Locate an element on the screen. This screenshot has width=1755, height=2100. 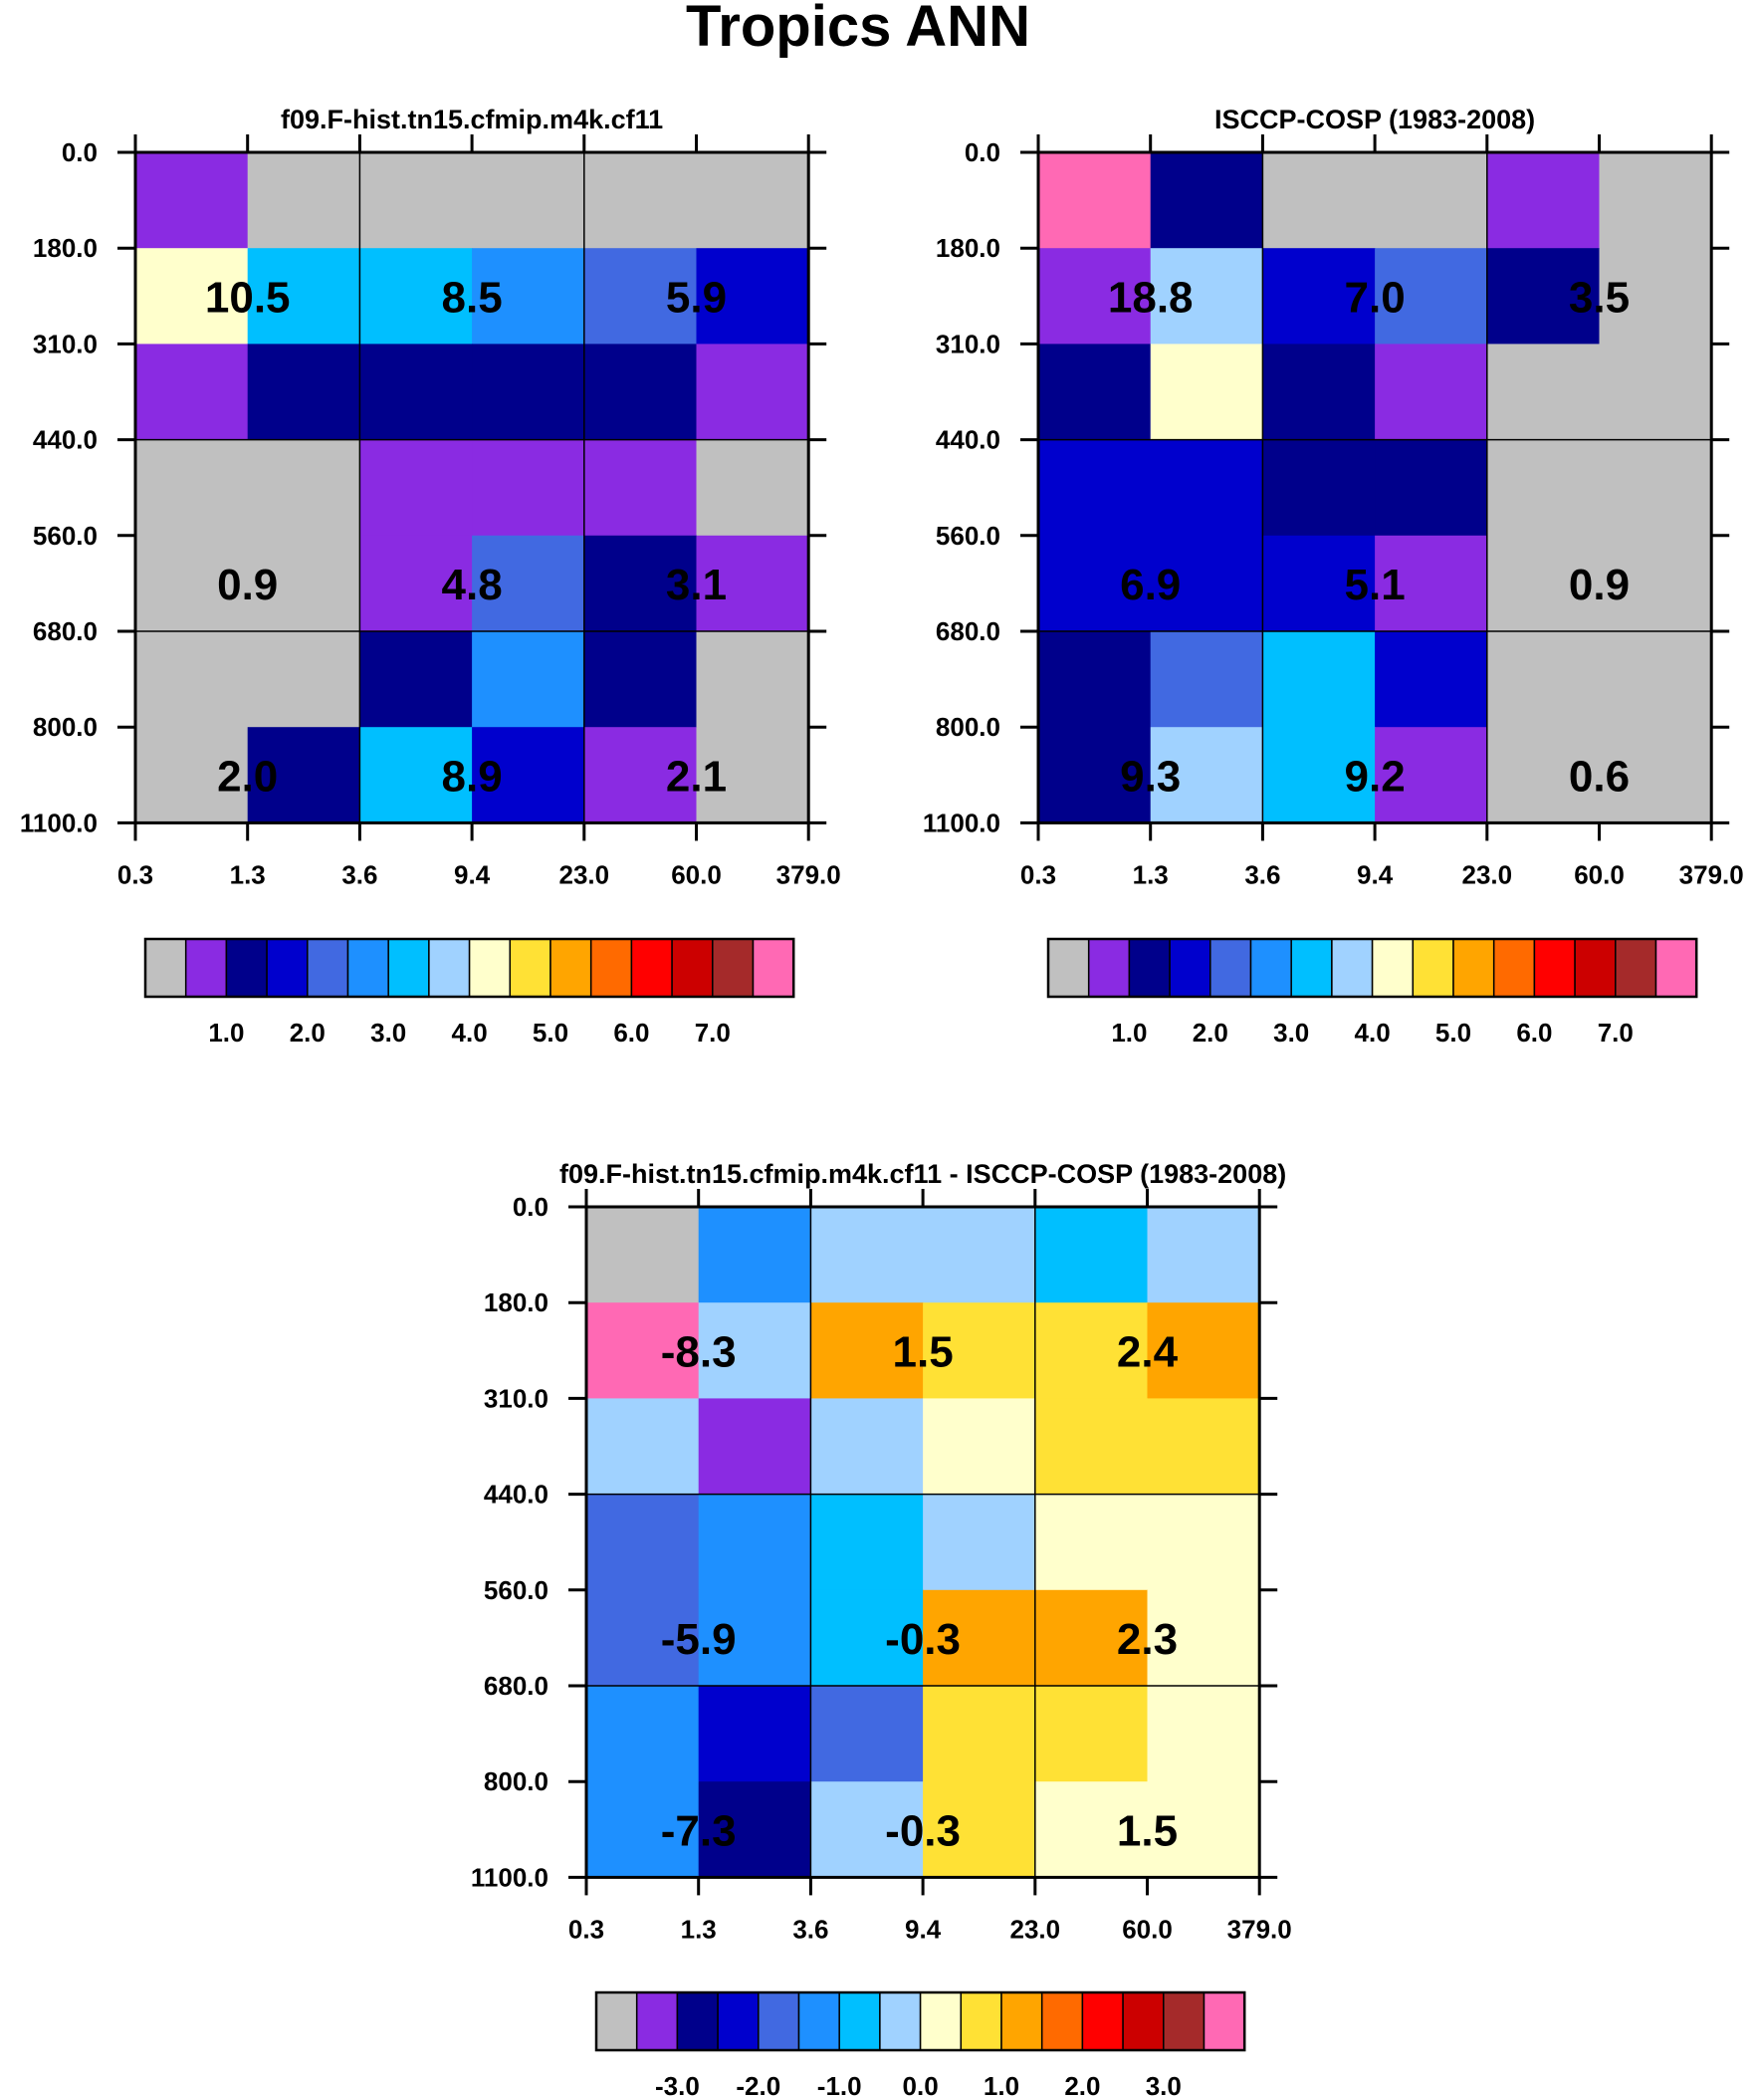
panel-title: f09.F-hist.tn15.cfmip.m4k.cf11 is located at coordinates (472, 119).